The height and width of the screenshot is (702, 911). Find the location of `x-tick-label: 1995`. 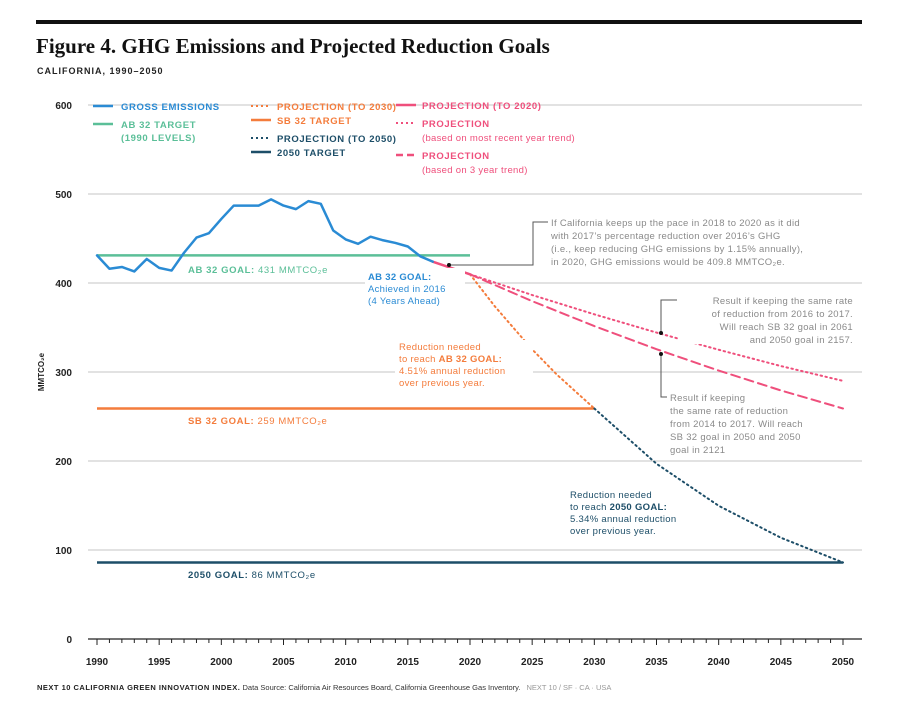

x-tick-label: 1995 is located at coordinates (159, 662).